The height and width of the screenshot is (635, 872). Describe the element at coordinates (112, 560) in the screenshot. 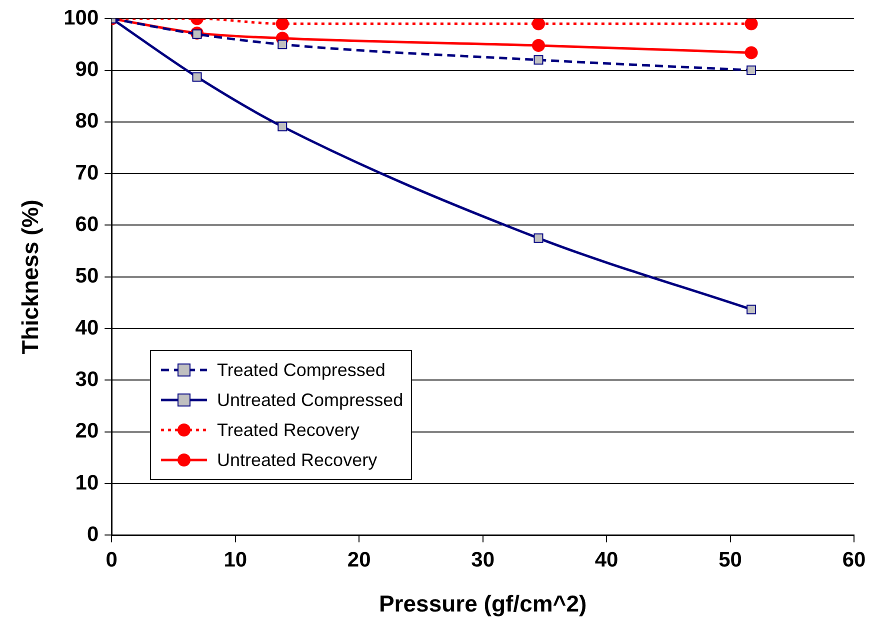

I see `x-tick-label: 0` at that location.